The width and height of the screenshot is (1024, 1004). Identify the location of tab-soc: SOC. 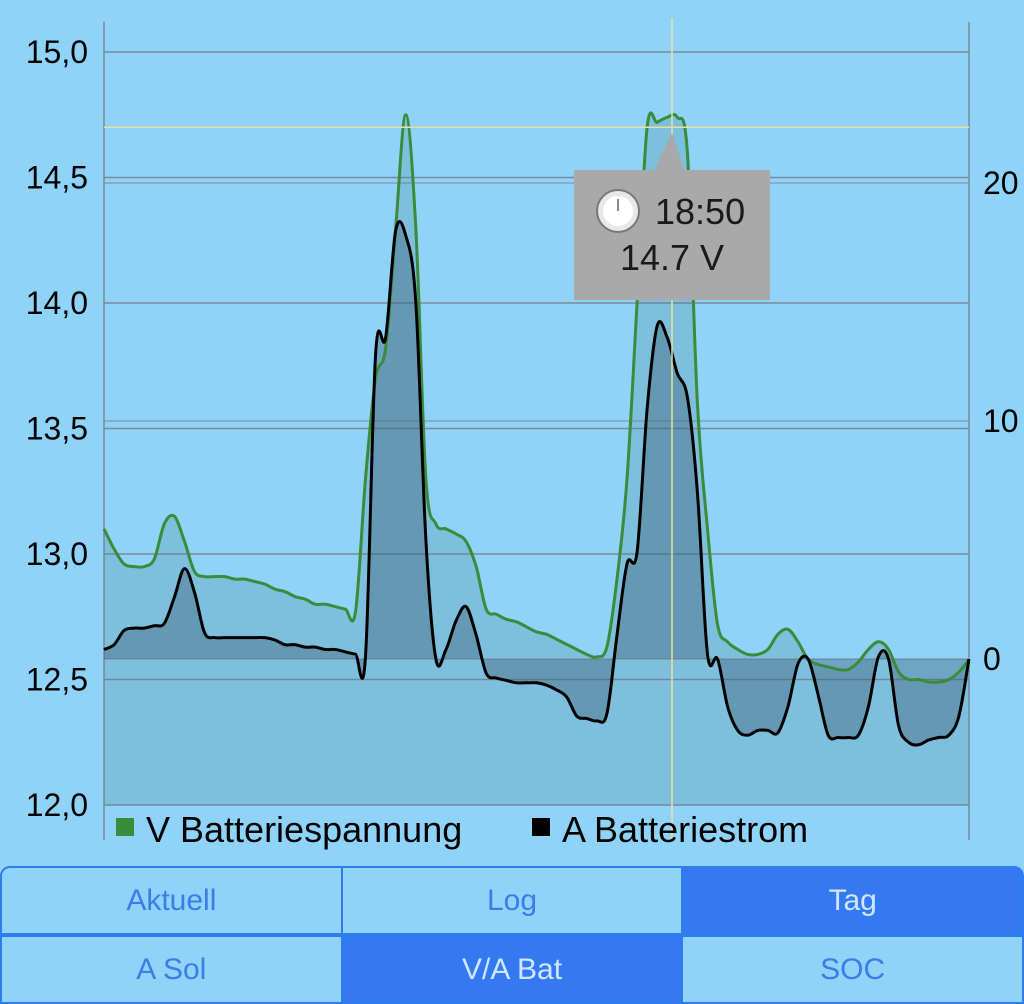
(853, 969).